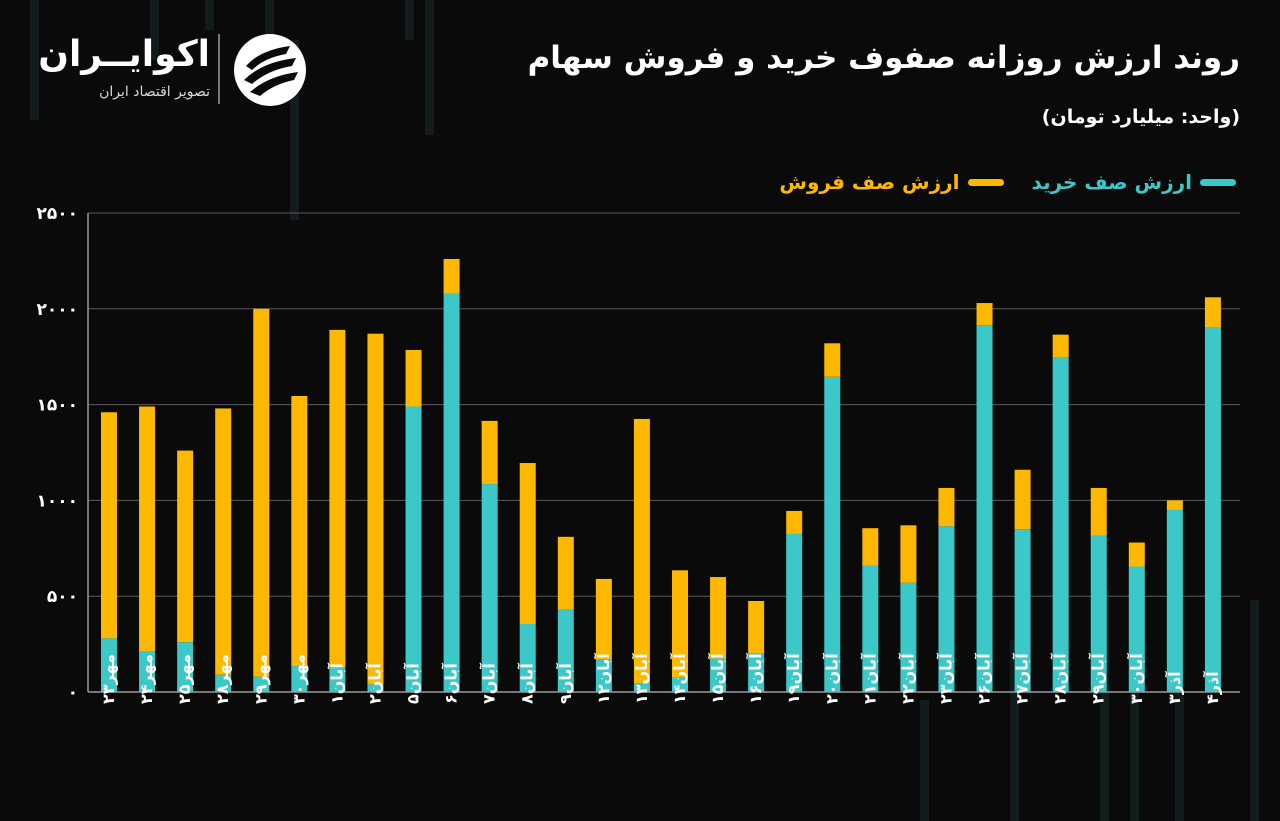  I want to click on x-tick-label: مهر۲۴, so click(146, 679).